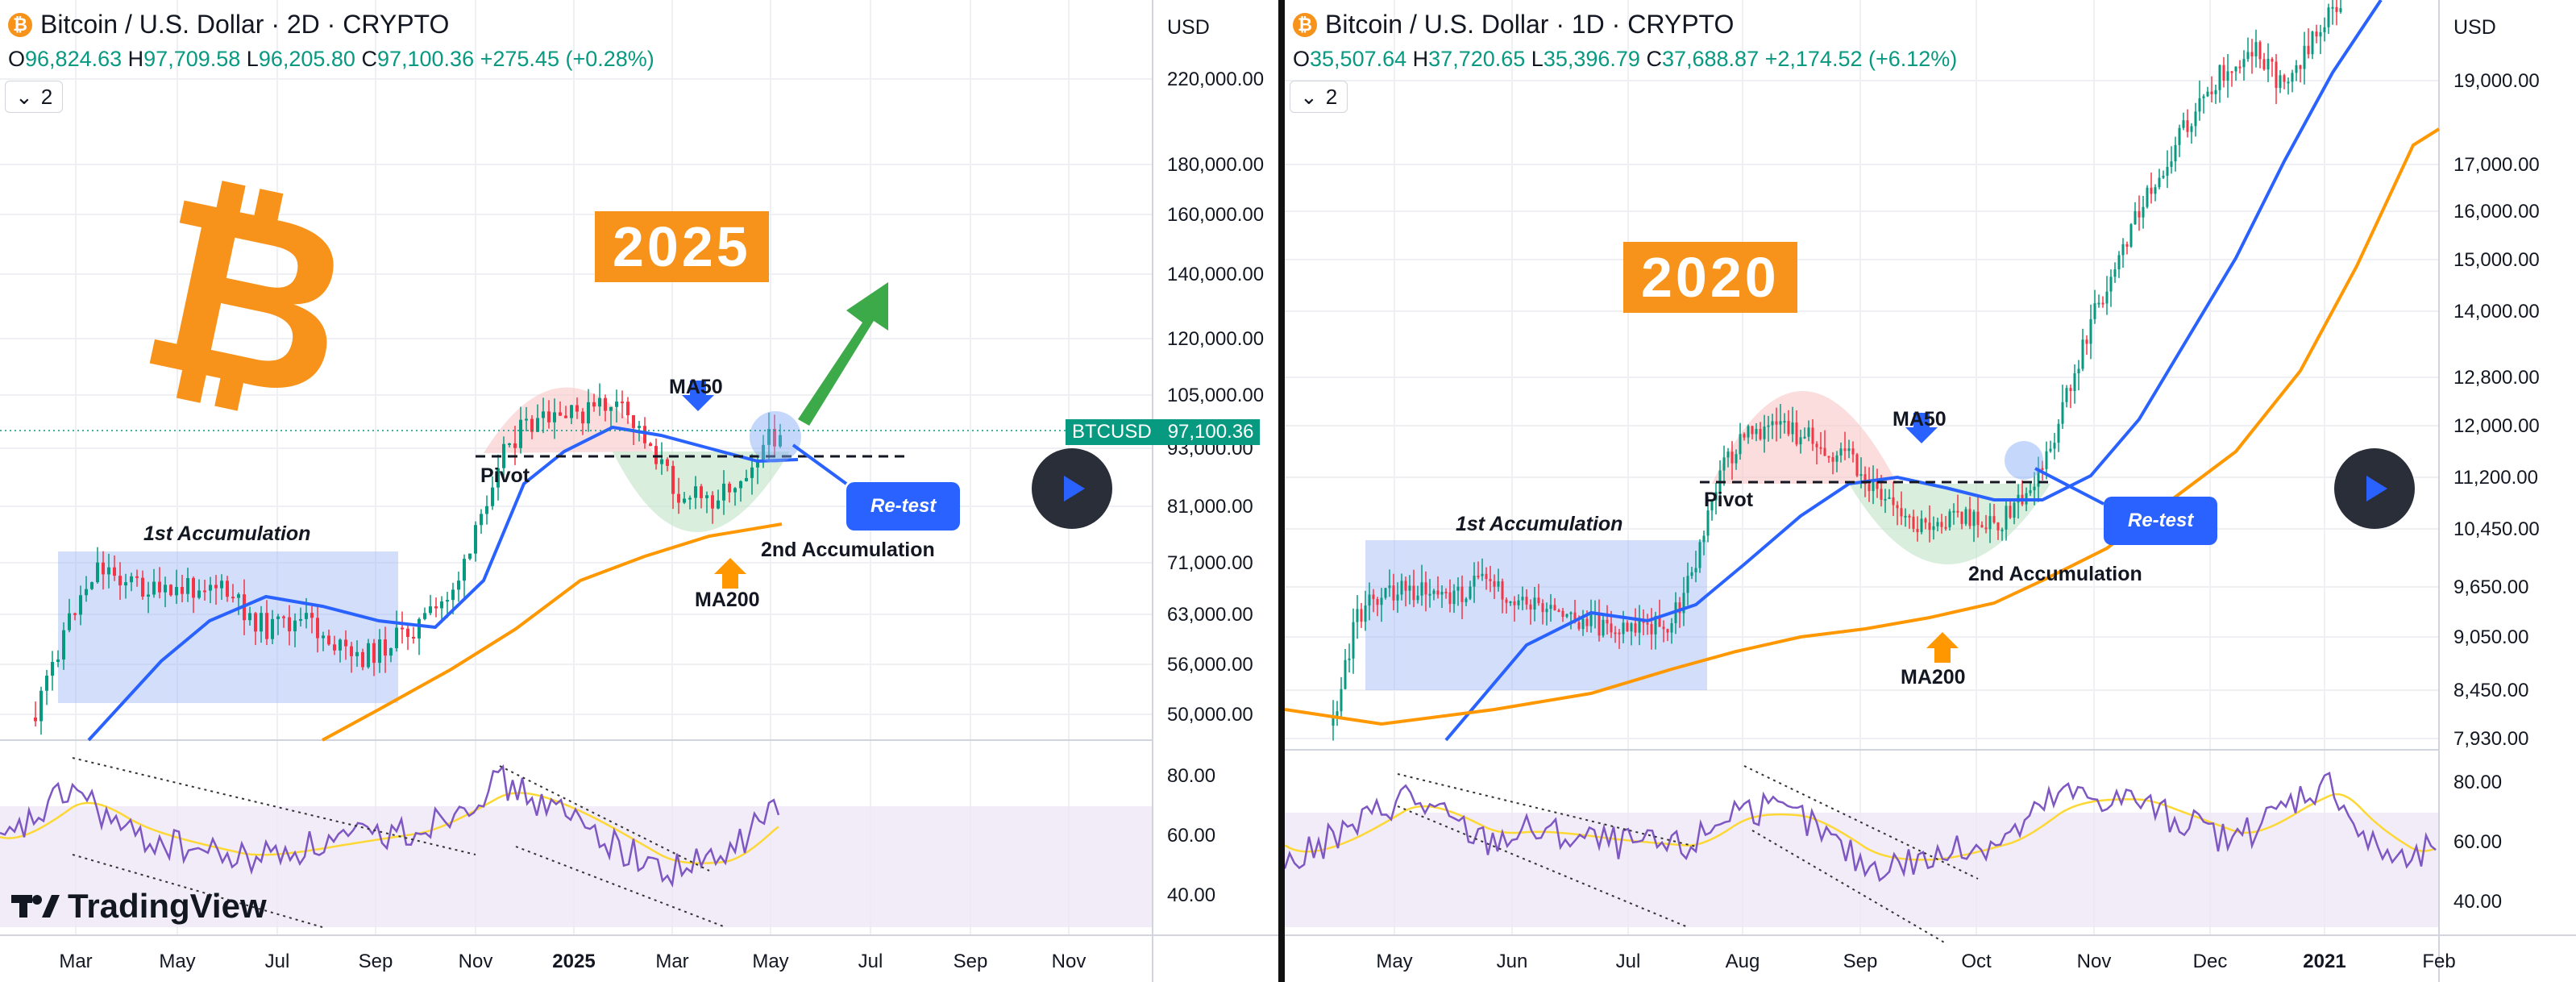 Image resolution: width=2576 pixels, height=982 pixels. I want to click on tradingview-logo: TradingView, so click(139, 907).